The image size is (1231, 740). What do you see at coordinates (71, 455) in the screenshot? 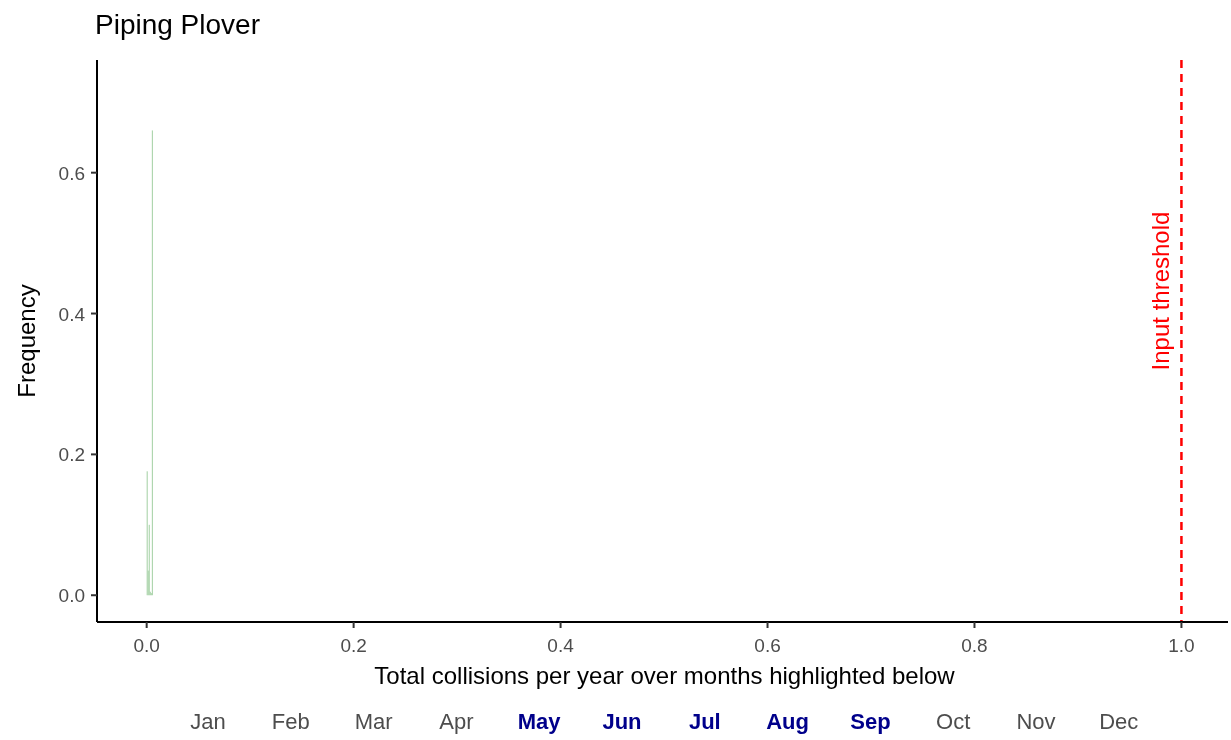
I see `y-tick-label: 0.2` at bounding box center [71, 455].